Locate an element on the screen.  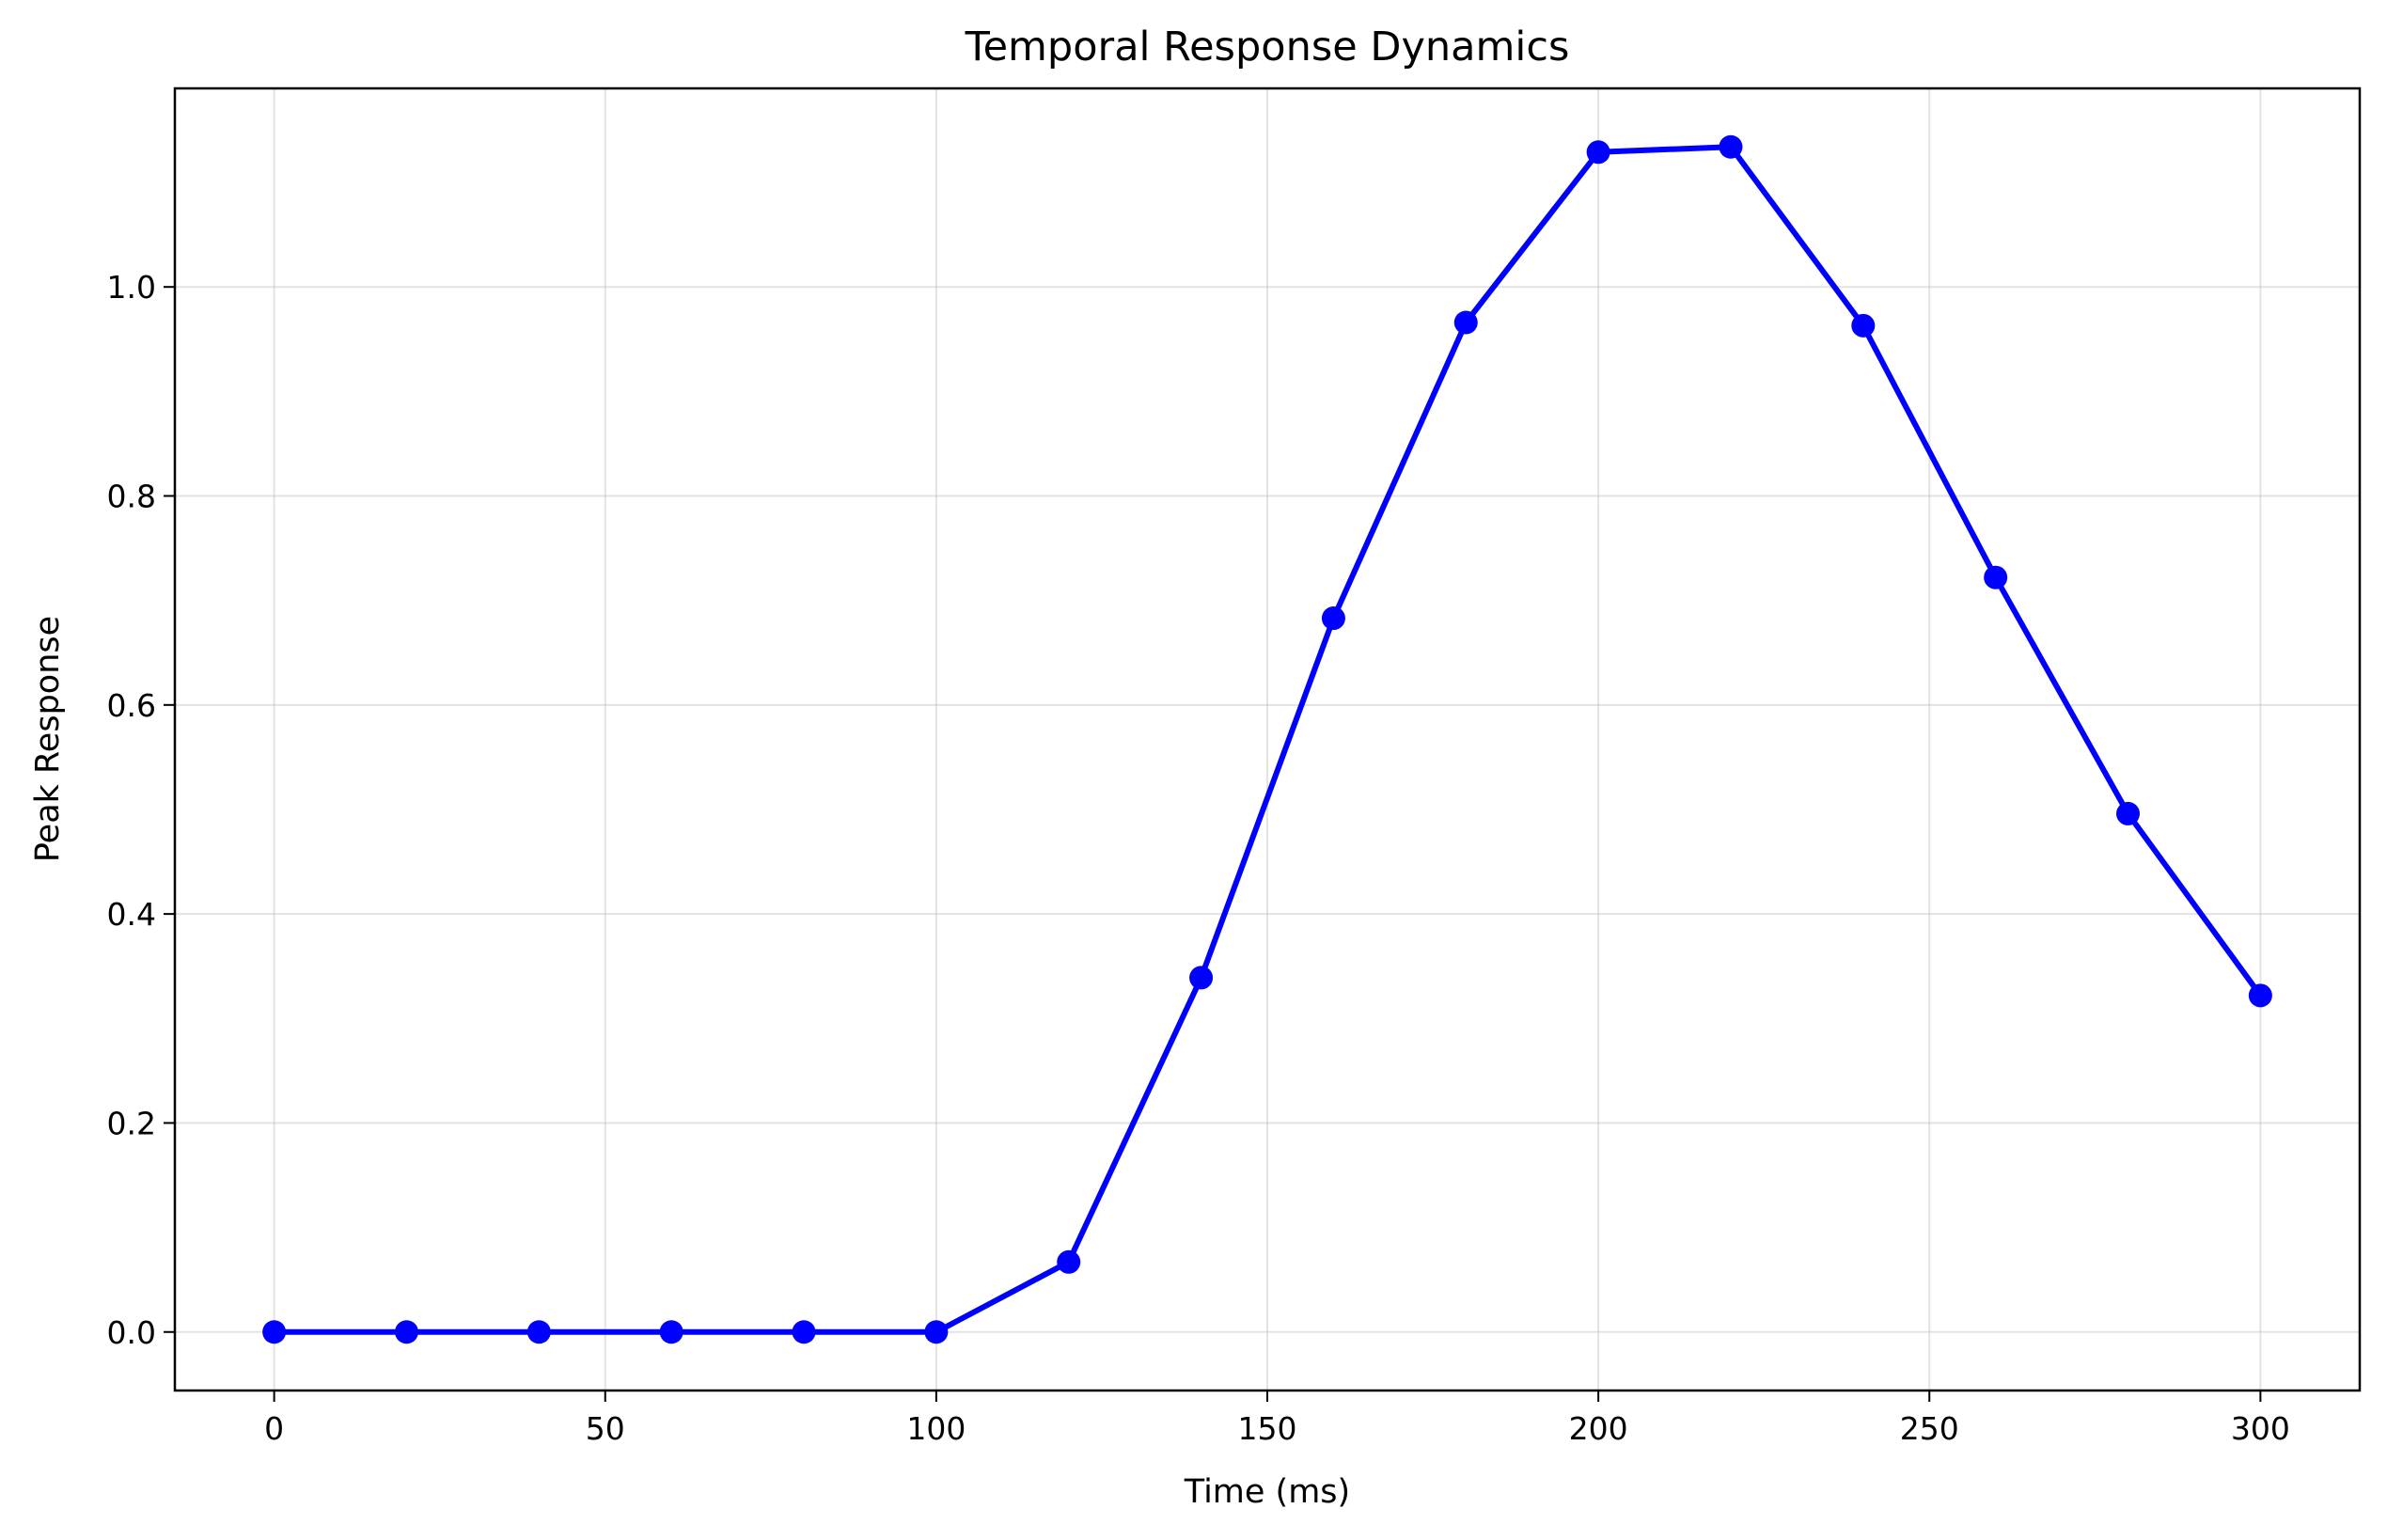
y-tick-label: 0.4 is located at coordinates (131, 914).